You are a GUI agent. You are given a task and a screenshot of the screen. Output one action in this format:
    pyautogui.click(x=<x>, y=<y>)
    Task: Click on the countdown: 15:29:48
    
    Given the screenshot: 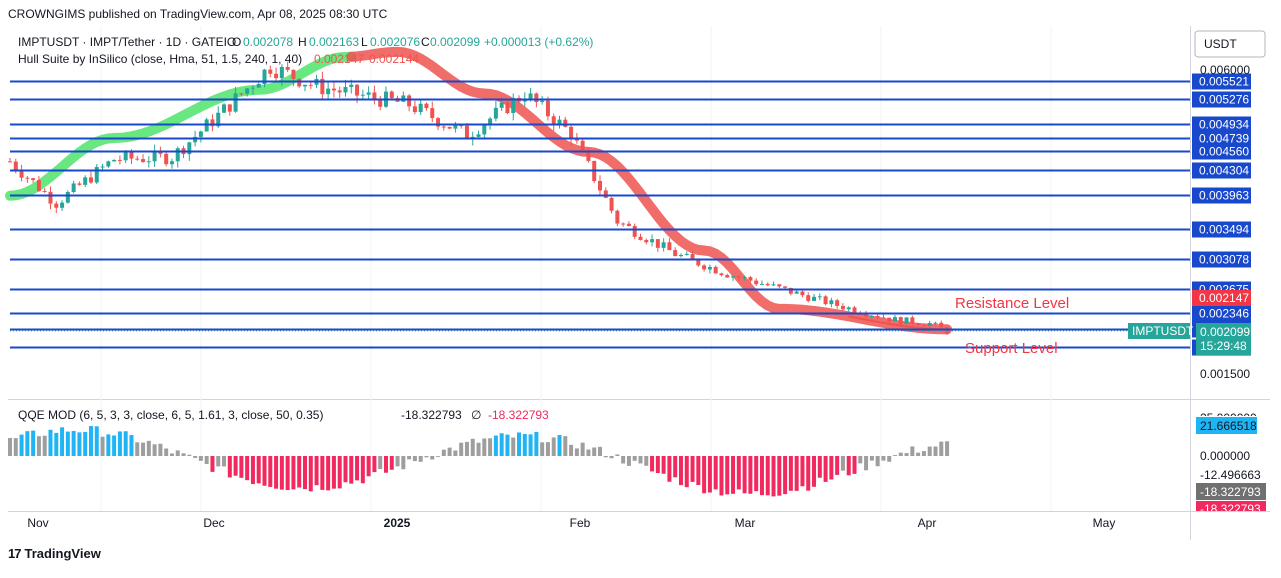 What is the action you would take?
    pyautogui.click(x=1223, y=346)
    